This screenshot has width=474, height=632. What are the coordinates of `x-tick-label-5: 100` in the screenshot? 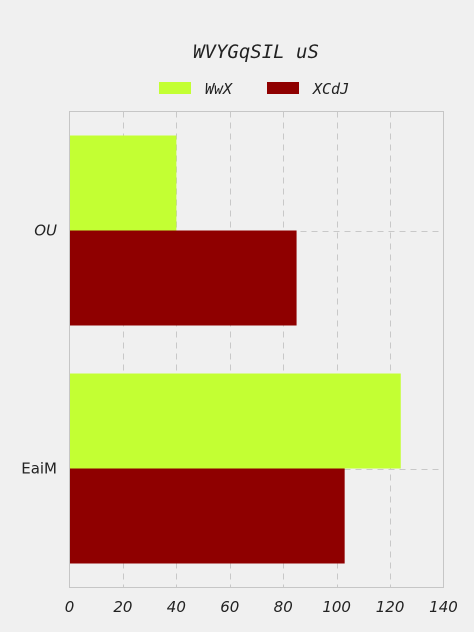 It's located at (336, 607).